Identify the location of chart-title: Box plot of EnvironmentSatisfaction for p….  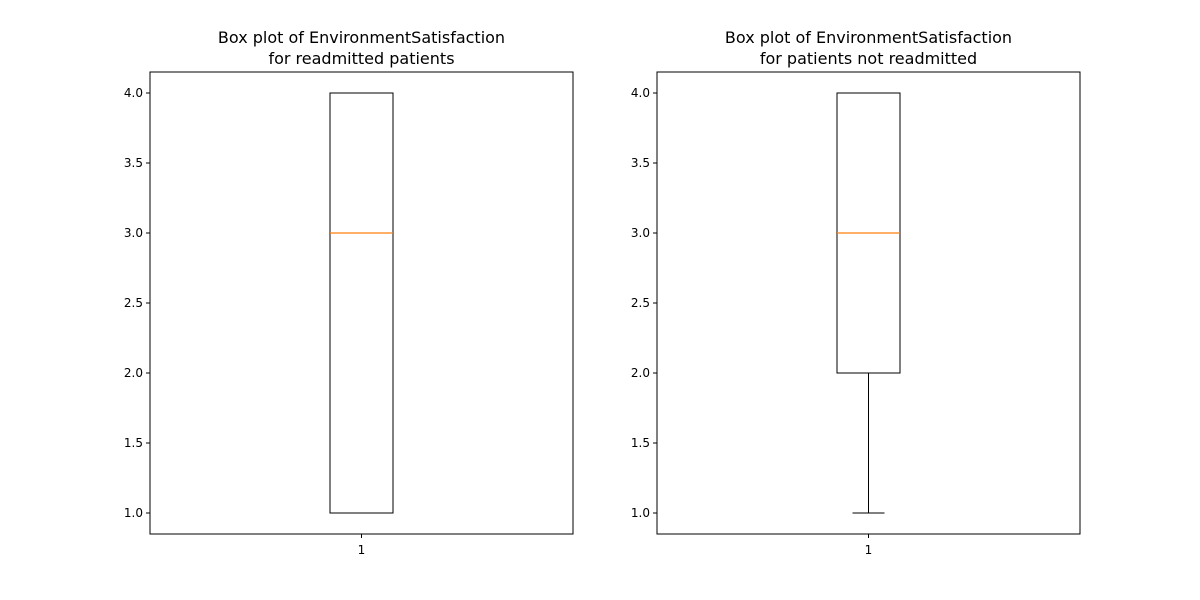
(868, 48).